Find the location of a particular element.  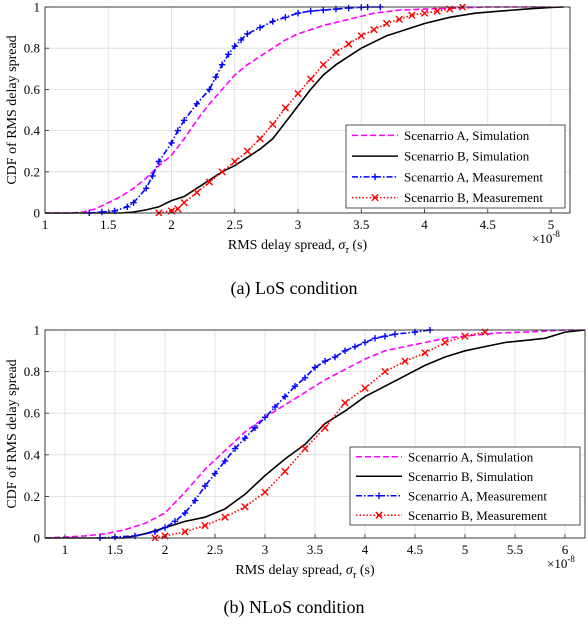

y-axis-label: CDF of RMS delay spread is located at coordinates (12, 433).